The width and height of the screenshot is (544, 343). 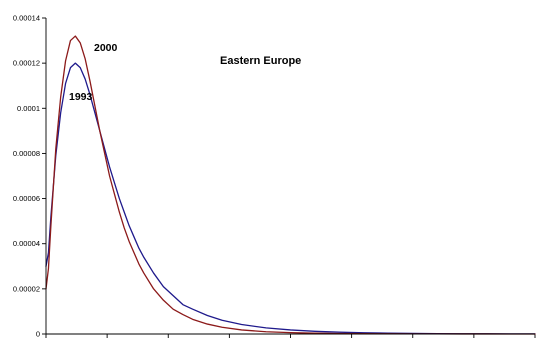 What do you see at coordinates (26, 153) in the screenshot?
I see `y-tick-label: 0.00008` at bounding box center [26, 153].